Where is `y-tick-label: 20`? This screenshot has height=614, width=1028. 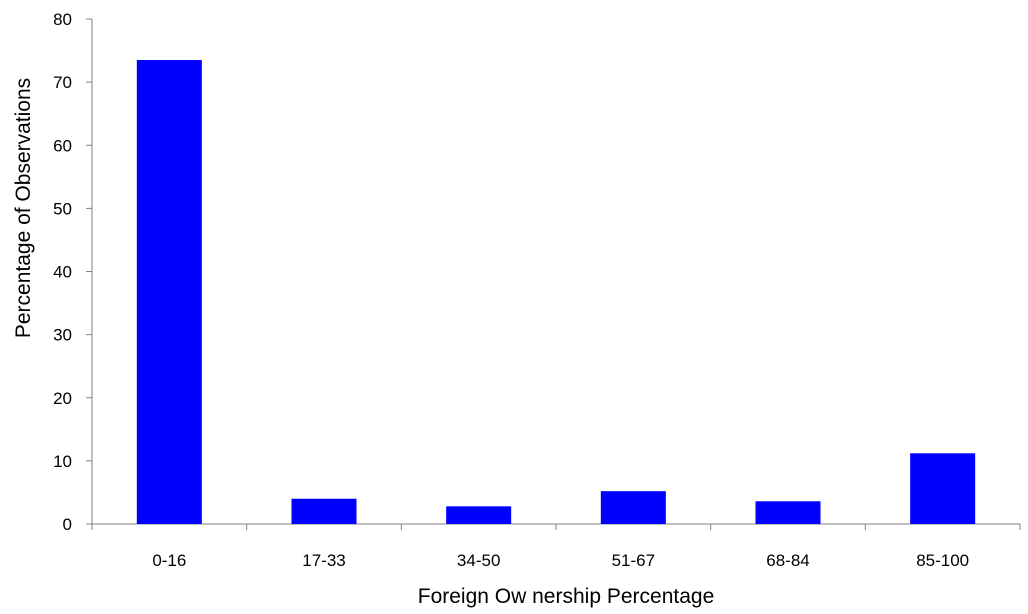 y-tick-label: 20 is located at coordinates (62, 398).